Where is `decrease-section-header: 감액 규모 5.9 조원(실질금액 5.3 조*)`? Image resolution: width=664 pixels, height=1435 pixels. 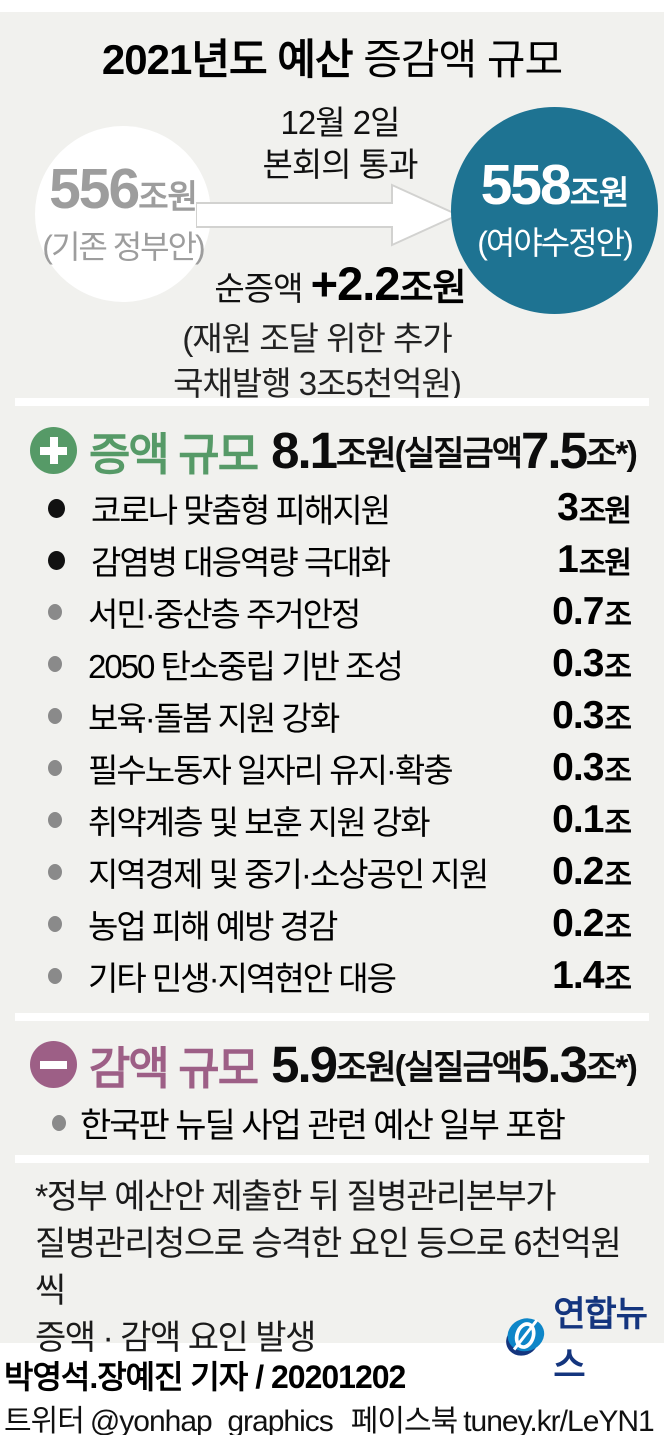 decrease-section-header: 감액 규모 5.9 조원(실질금액 5.3 조*) is located at coordinates (334, 1064).